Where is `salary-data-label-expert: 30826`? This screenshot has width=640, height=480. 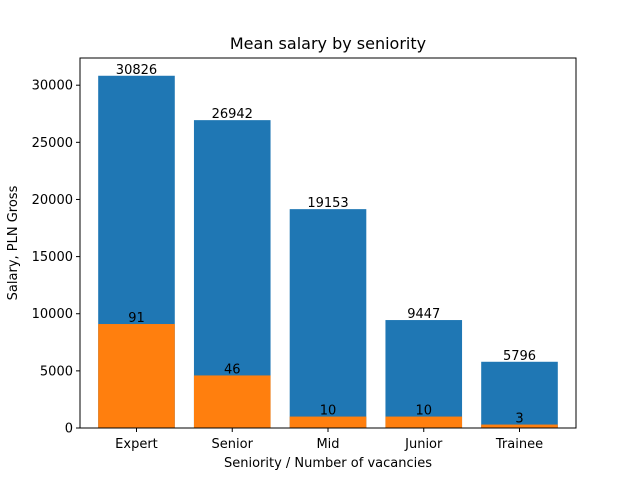
salary-data-label-expert: 30826 is located at coordinates (136, 70).